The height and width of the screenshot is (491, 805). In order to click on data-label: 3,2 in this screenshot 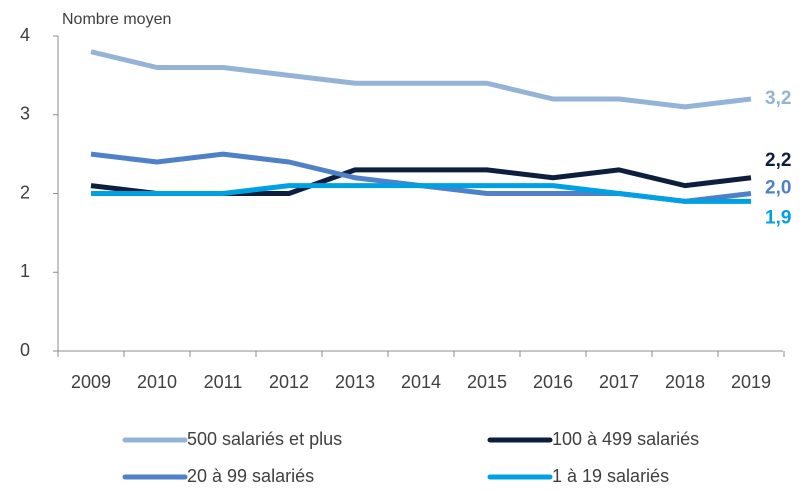, I will do `click(778, 98)`.